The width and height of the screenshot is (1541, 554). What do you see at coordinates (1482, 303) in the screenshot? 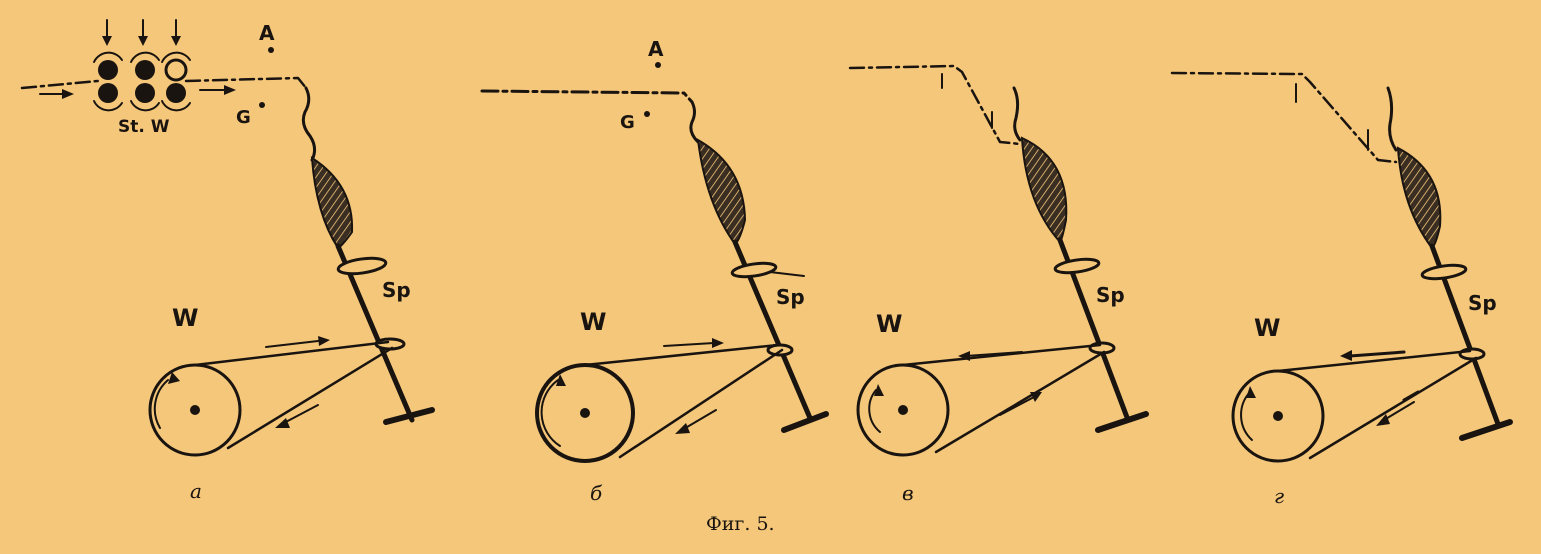
I see `label-sp-panel-g: Sp` at bounding box center [1482, 303].